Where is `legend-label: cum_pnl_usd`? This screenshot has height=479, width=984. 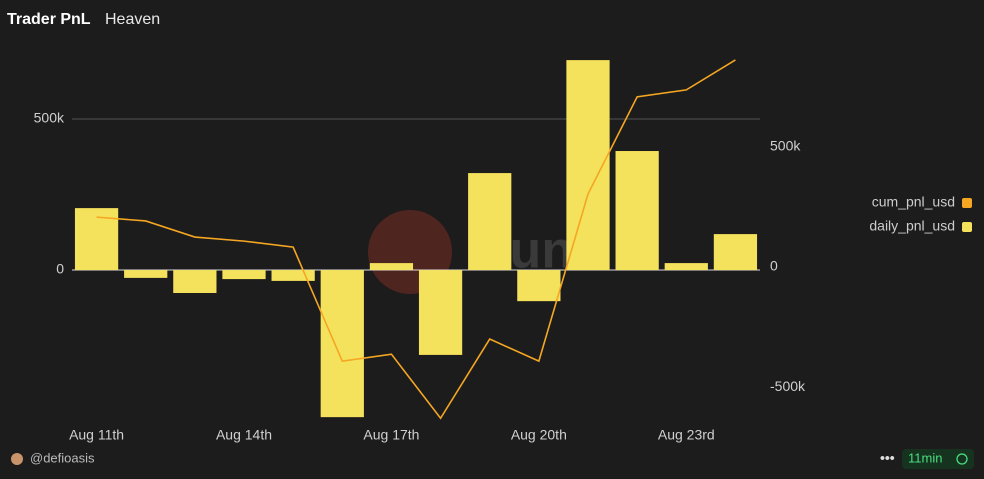
legend-label: cum_pnl_usd is located at coordinates (913, 202).